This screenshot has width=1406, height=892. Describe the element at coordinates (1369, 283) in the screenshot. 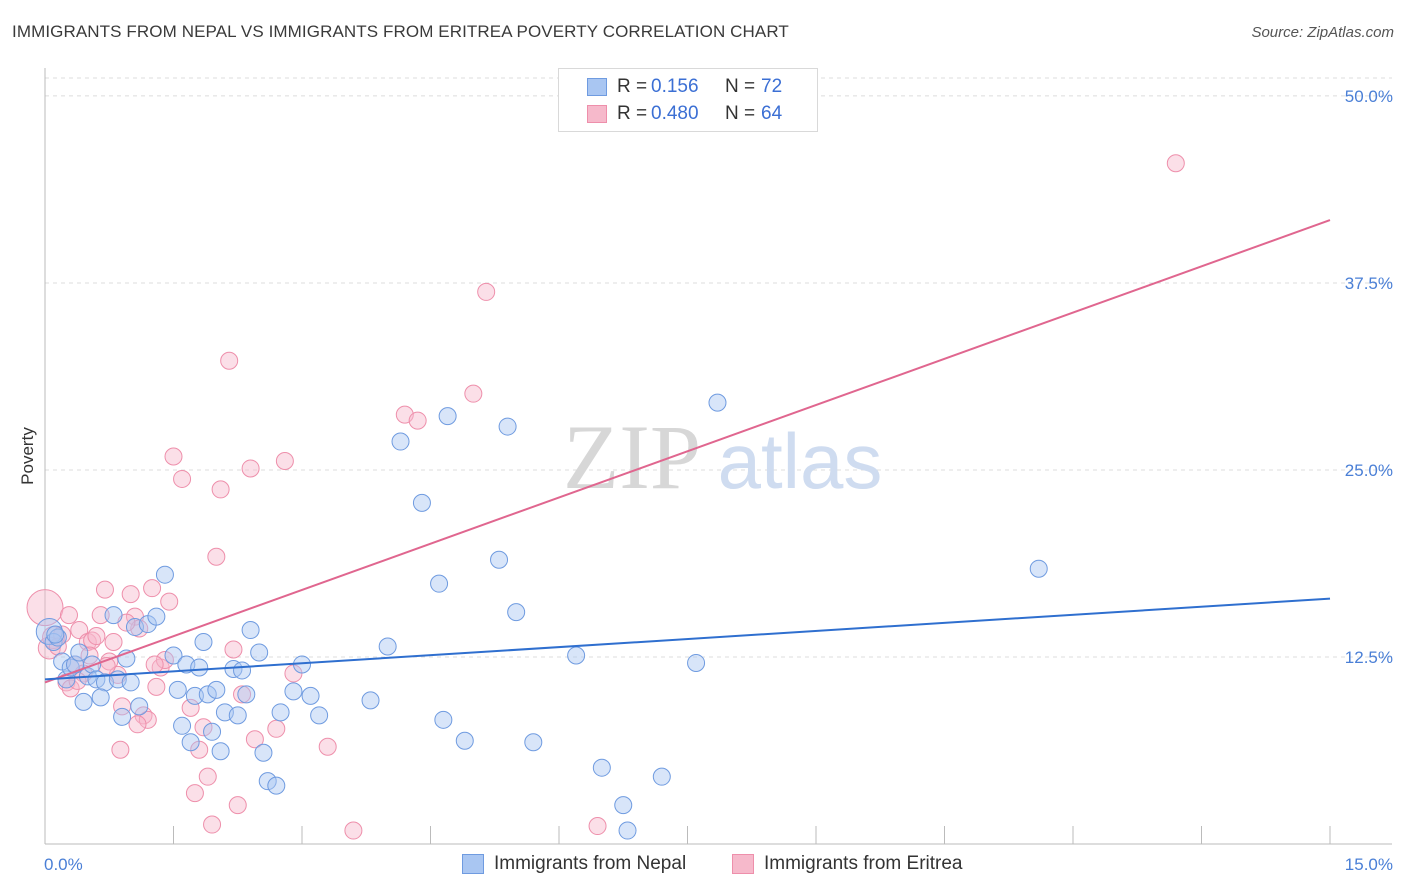

I see `y-tick-label: 37.5%` at that location.